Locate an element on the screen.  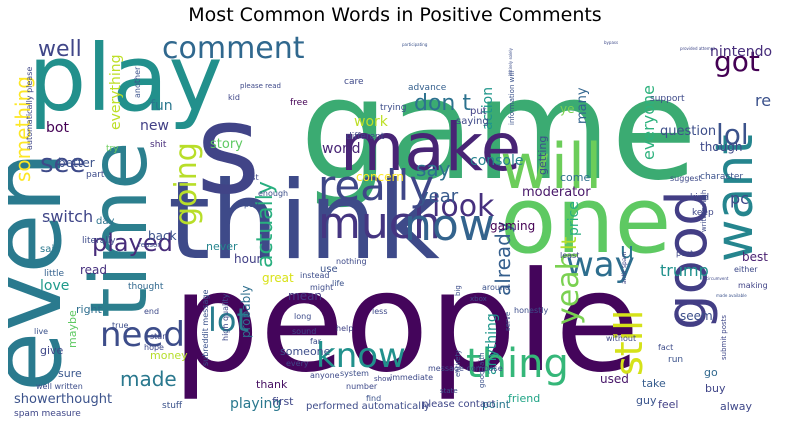
word-different: different is located at coordinates (365, 137).